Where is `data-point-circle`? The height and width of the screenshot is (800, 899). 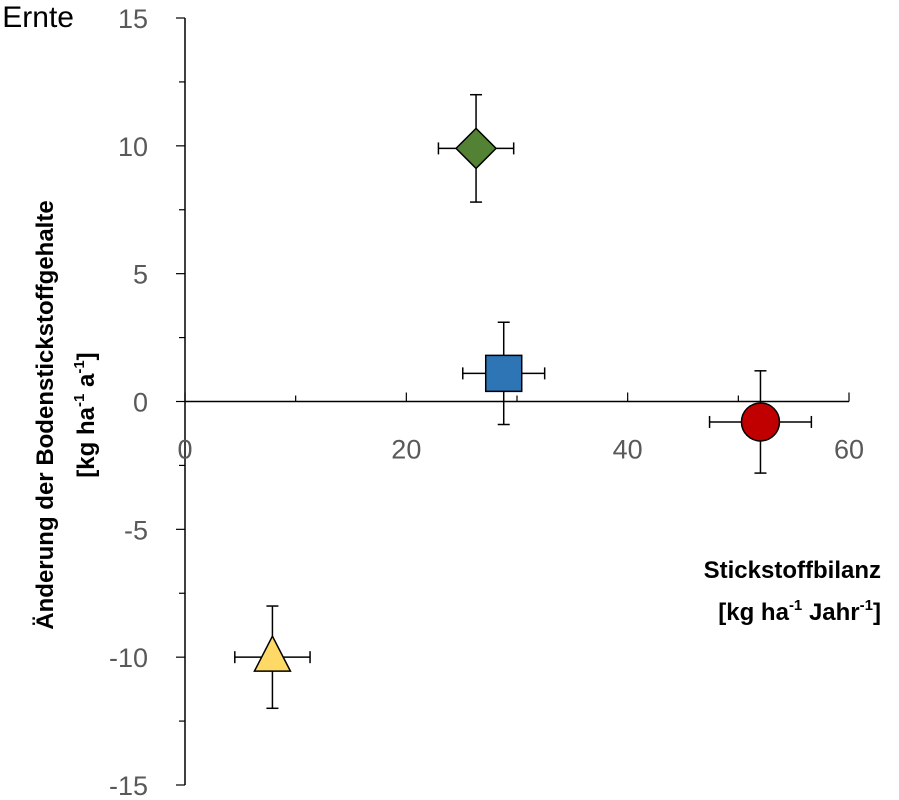 data-point-circle is located at coordinates (760, 422).